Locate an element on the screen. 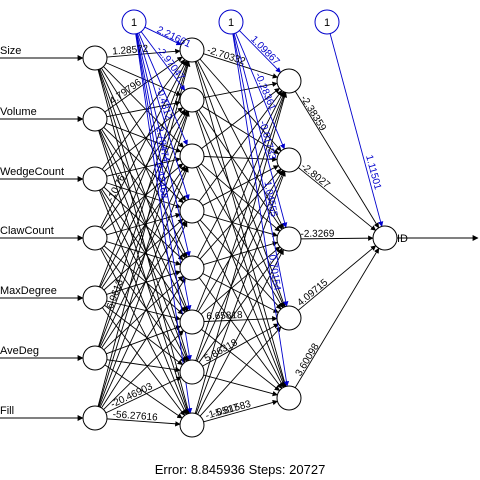 Image resolution: width=480 pixels, height=480 pixels. weight-label-hidden: 6.65818 is located at coordinates (224, 316).